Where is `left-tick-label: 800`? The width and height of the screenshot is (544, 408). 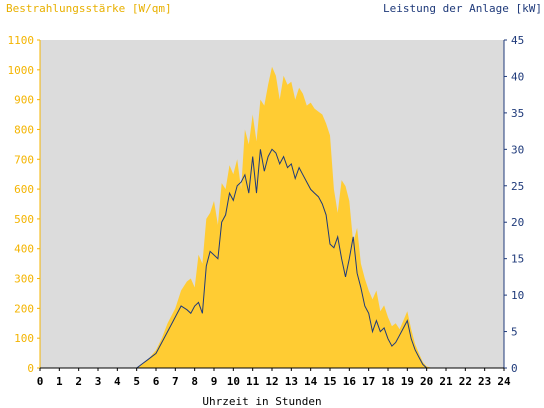
left-tick-label: 800 is located at coordinates (24, 129).